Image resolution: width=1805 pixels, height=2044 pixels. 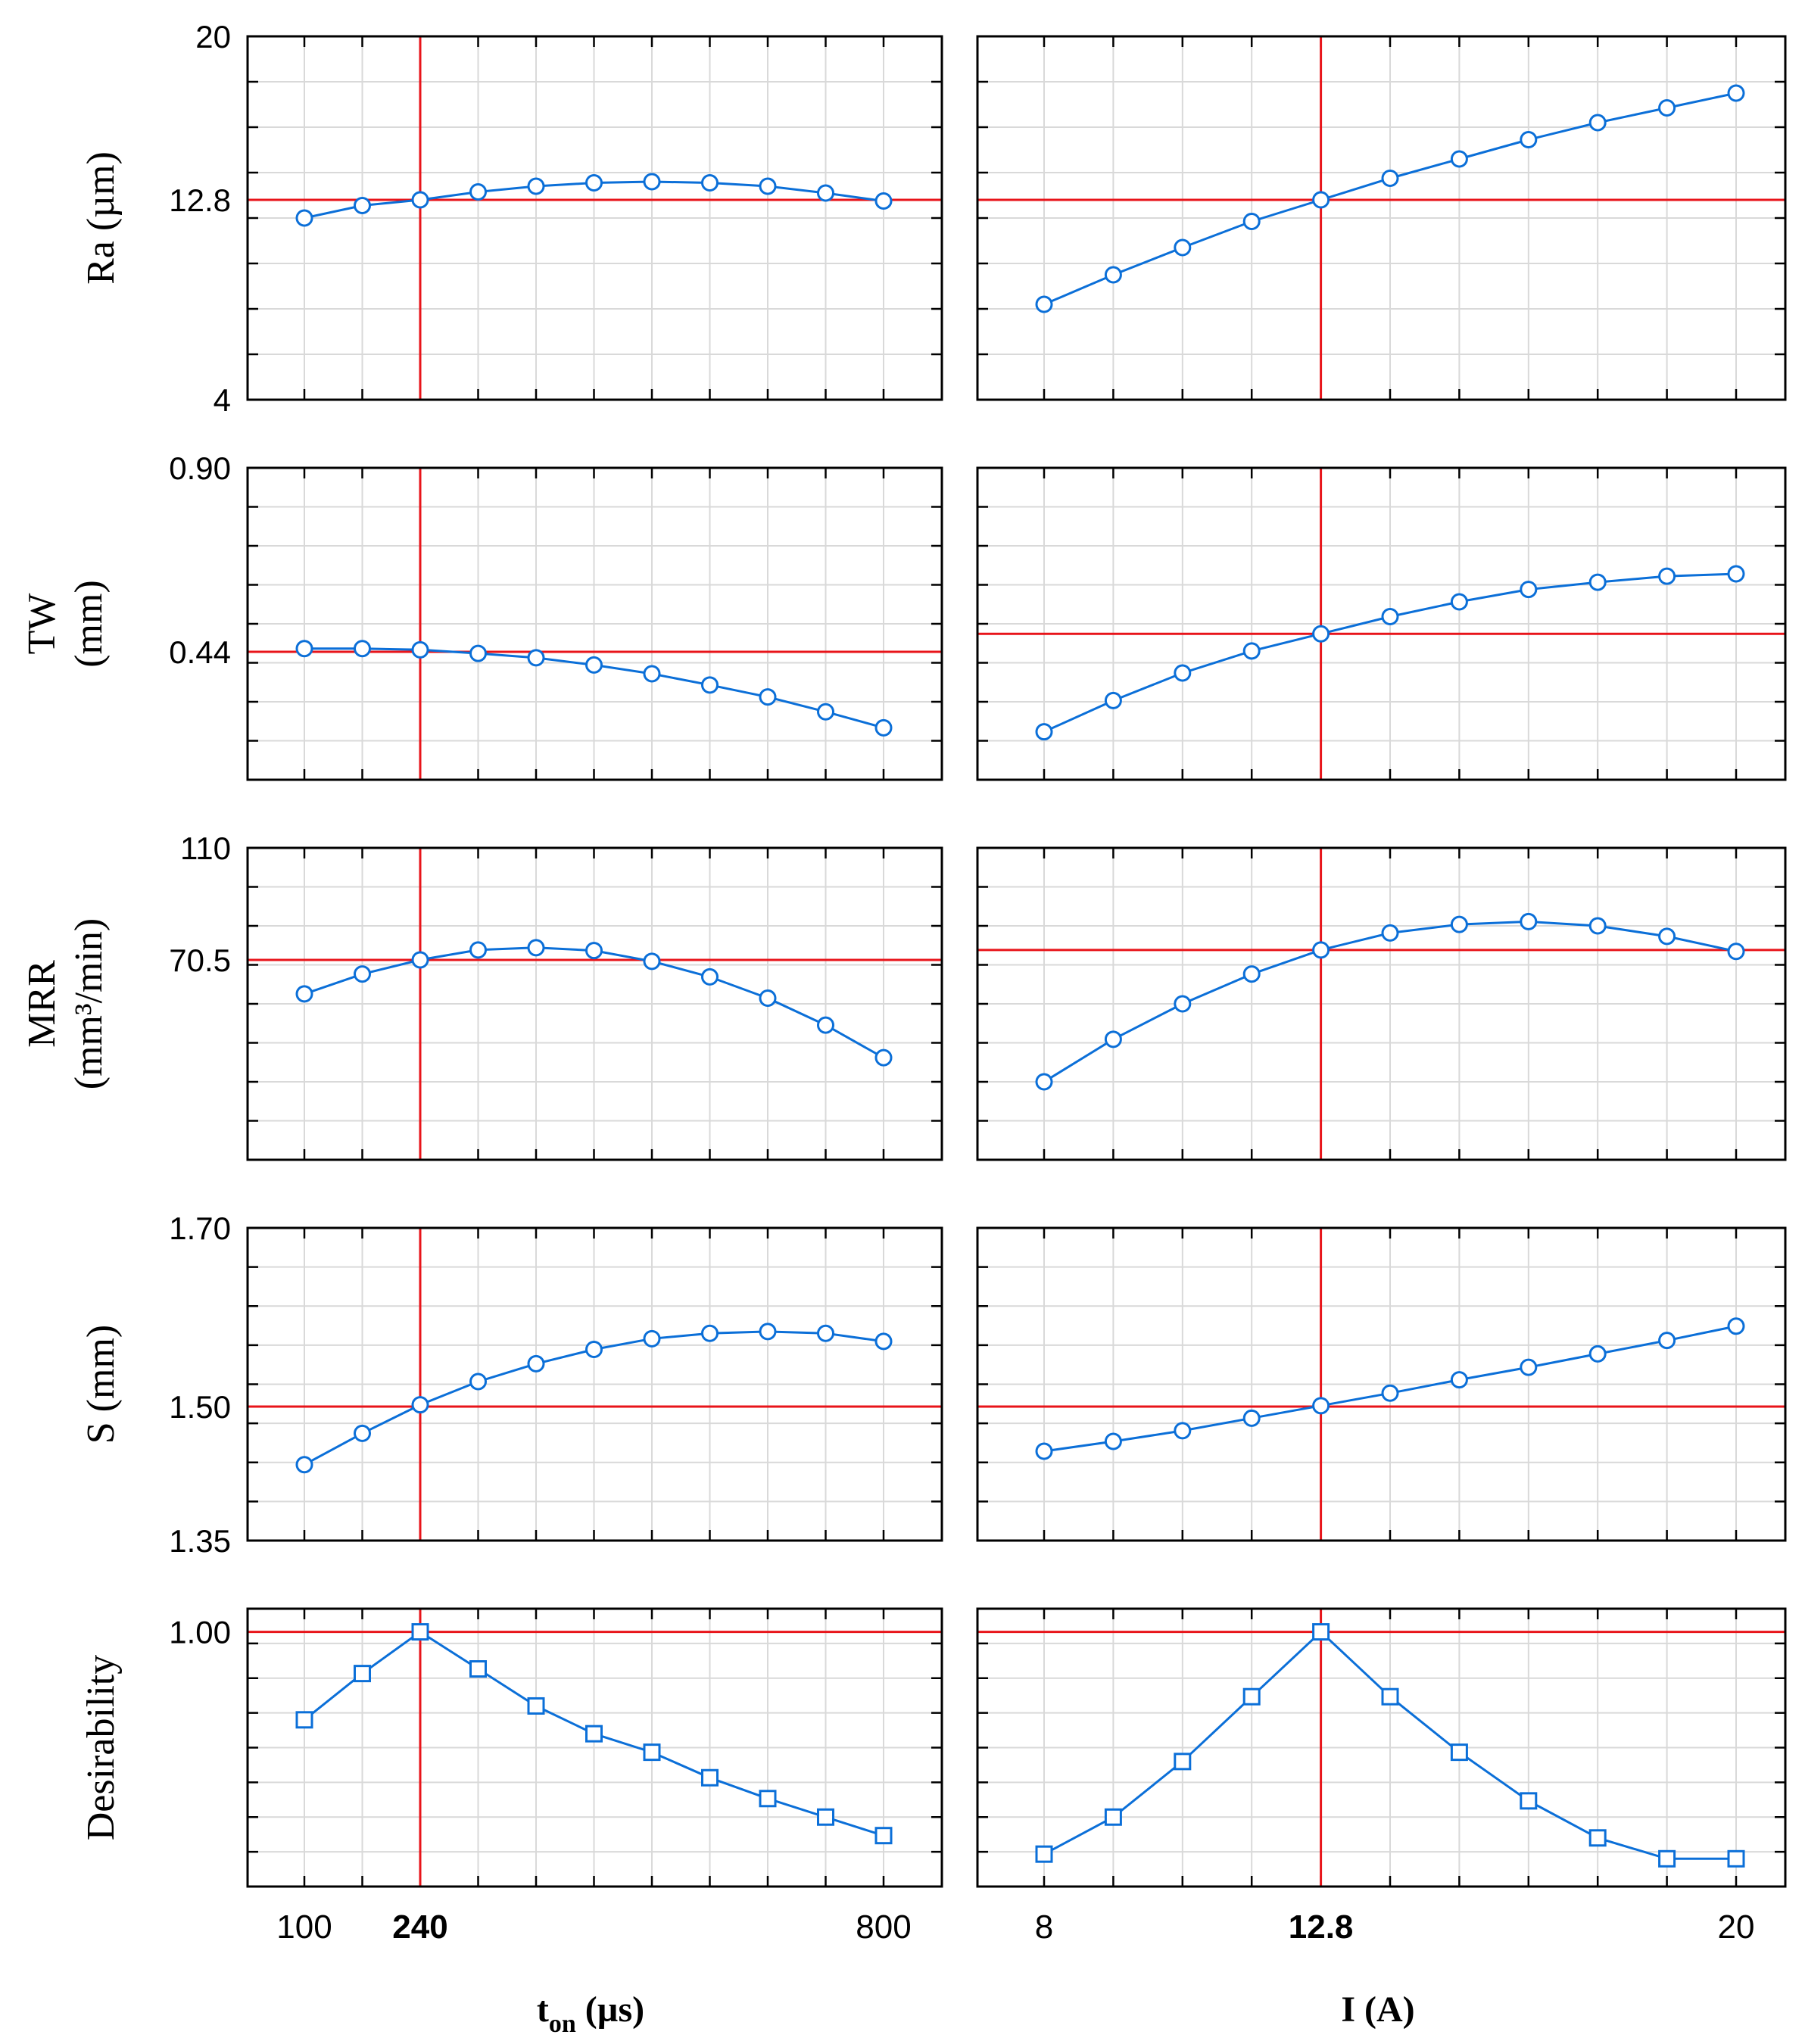 What do you see at coordinates (42, 1004) in the screenshot?
I see `y-axis-label: MRR` at bounding box center [42, 1004].